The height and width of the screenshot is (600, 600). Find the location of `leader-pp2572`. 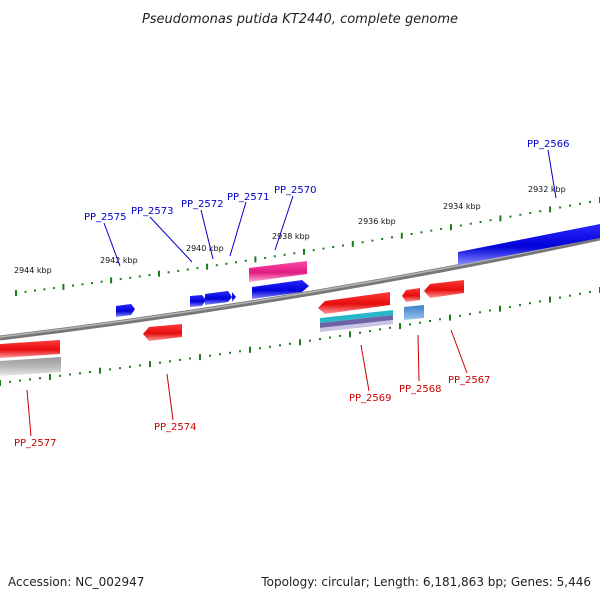

leader-pp2572 is located at coordinates (207, 234).